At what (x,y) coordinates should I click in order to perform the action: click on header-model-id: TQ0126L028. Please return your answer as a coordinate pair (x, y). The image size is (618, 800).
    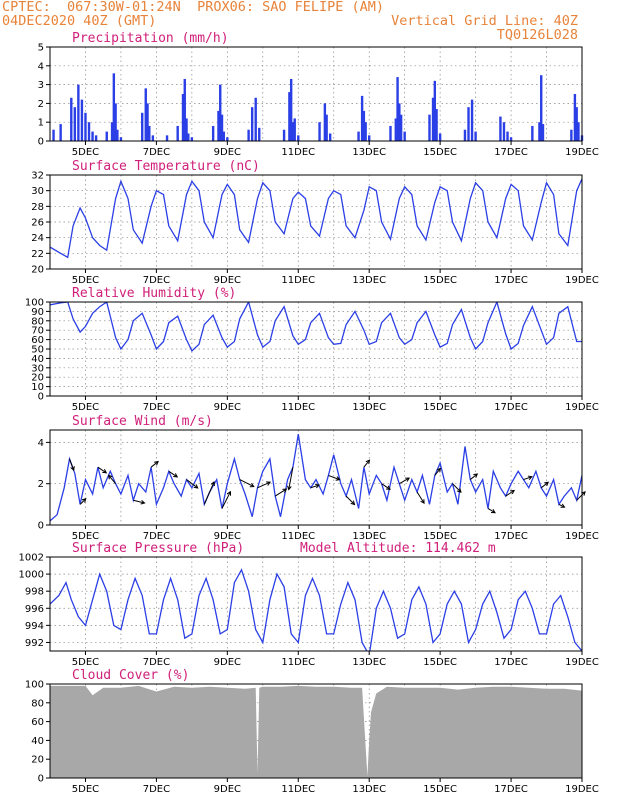
    Looking at the image, I should click on (537, 35).